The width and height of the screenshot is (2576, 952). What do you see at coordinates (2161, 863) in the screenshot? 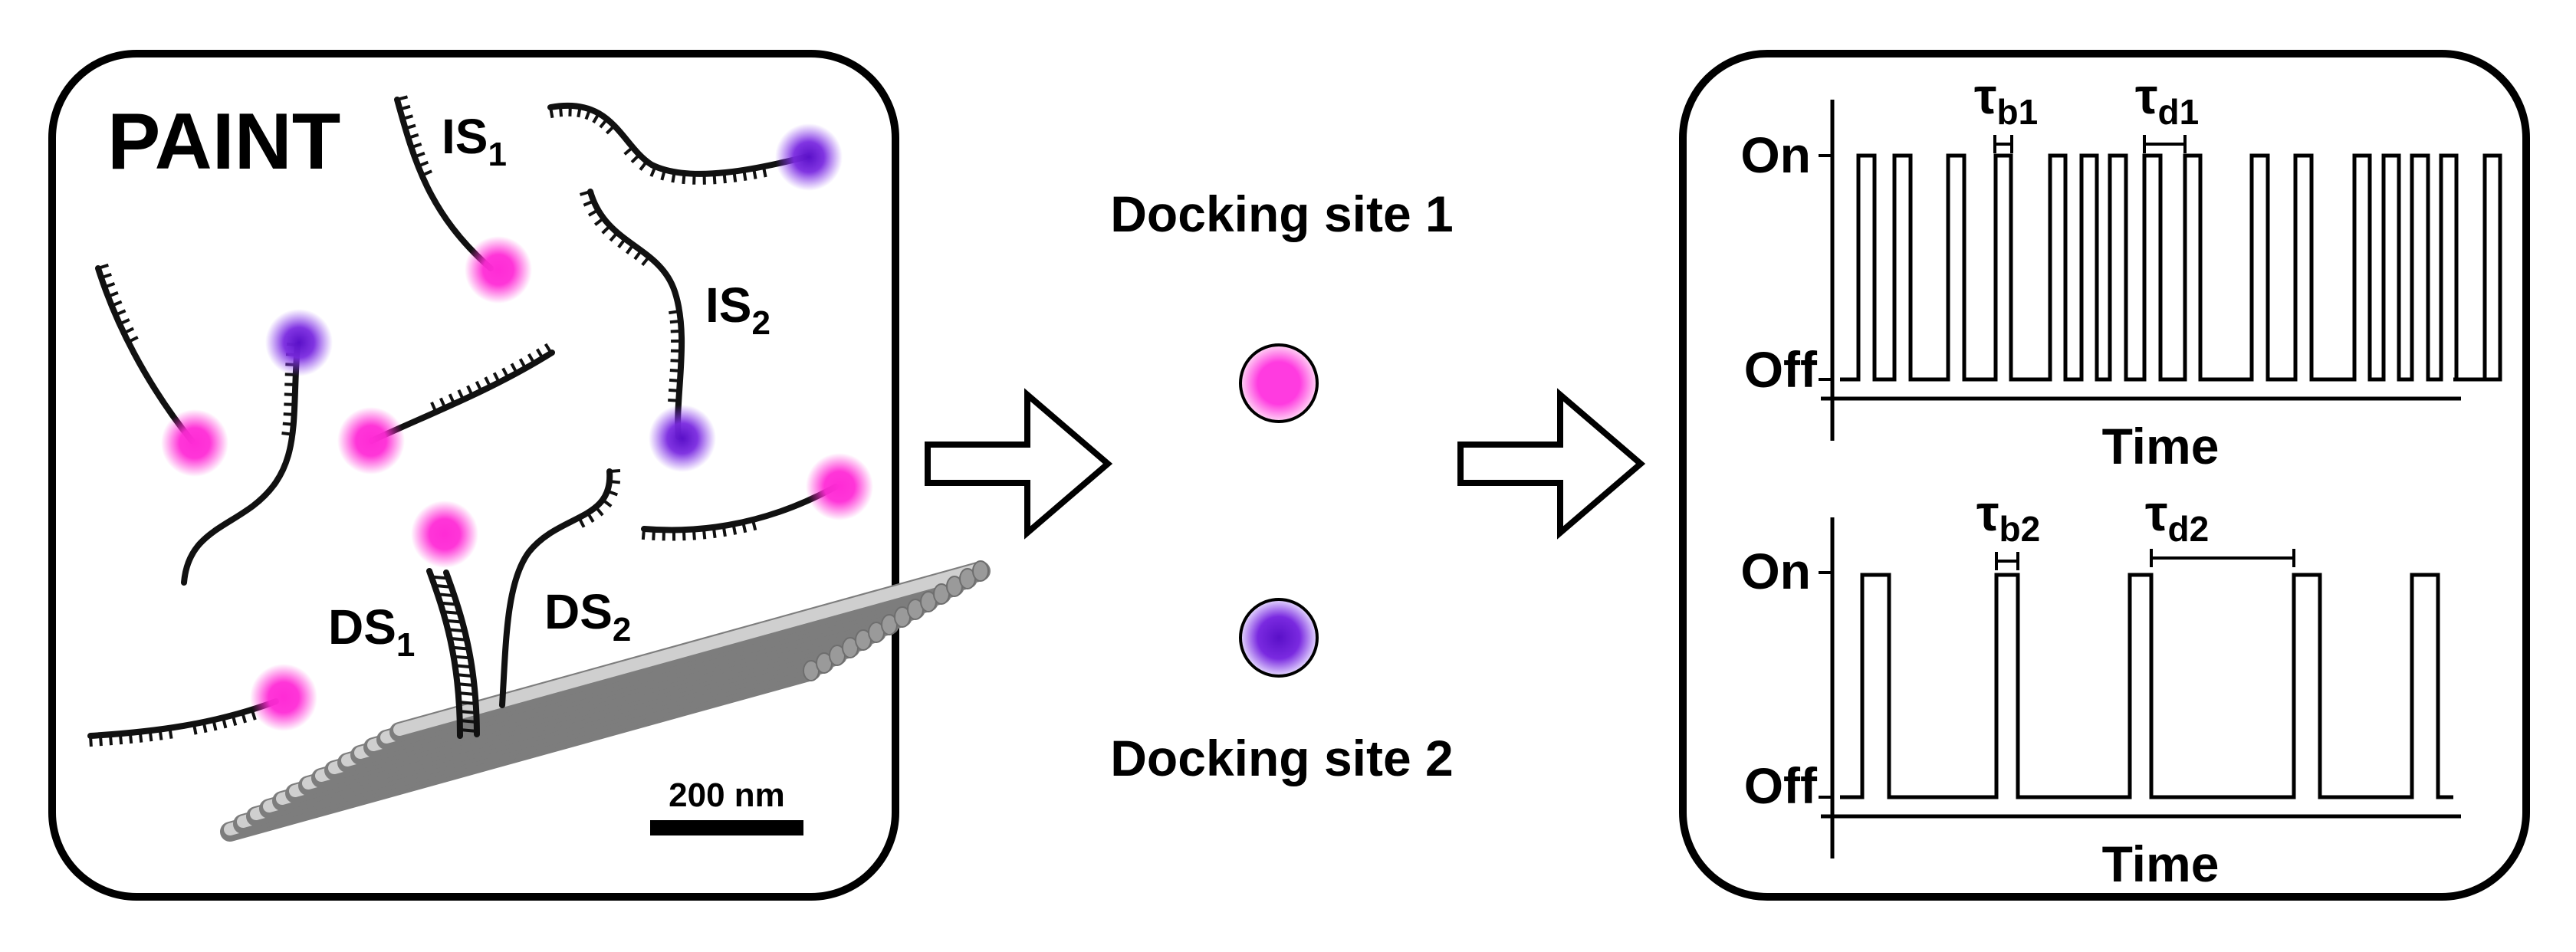
I see `trace-2-time-label: Time` at bounding box center [2161, 863].